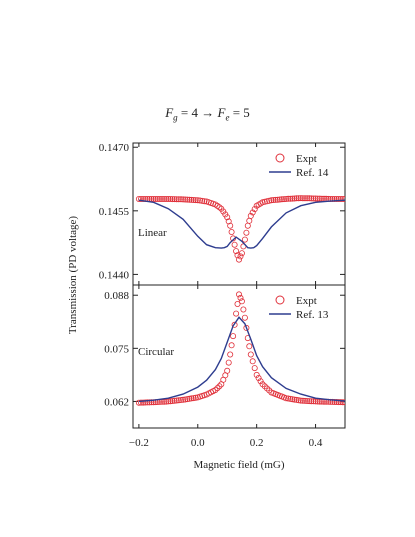  Describe the element at coordinates (139, 443) in the screenshot. I see `x-tick-label: −0.2` at that location.